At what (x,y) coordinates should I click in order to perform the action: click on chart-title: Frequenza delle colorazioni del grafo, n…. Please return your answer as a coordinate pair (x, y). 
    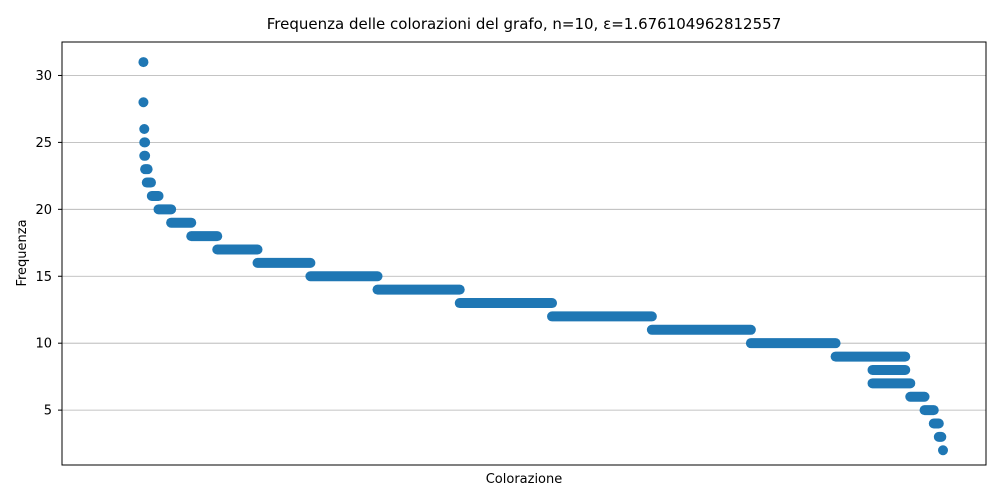
    Looking at the image, I should click on (524, 24).